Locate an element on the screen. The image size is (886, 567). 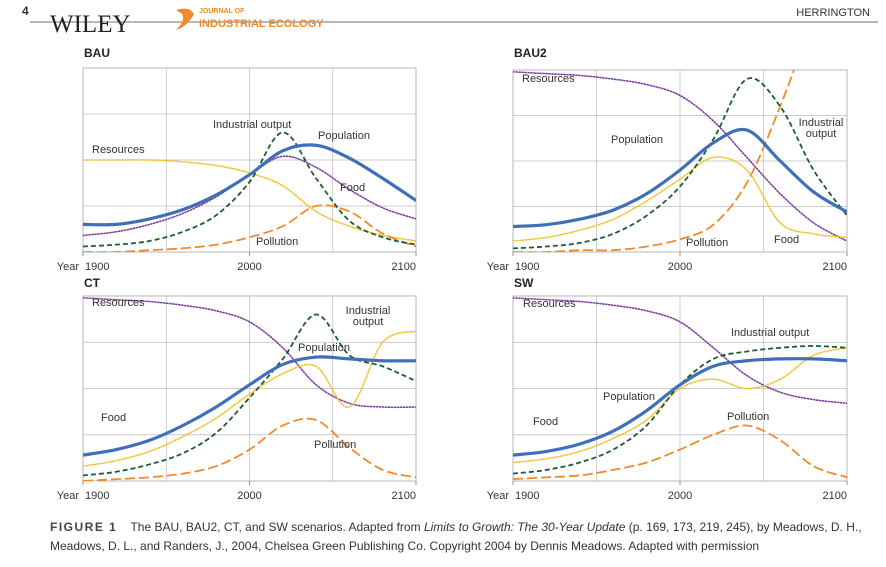
caption-label: FIGURE 1 is located at coordinates (84, 527).